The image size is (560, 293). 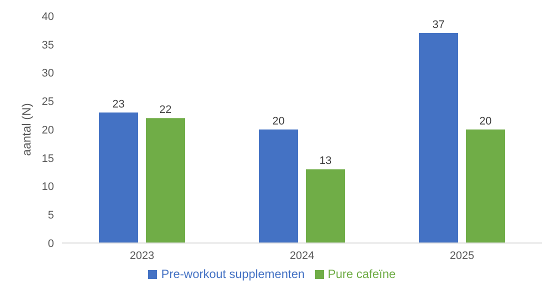 I want to click on y-tick-label: 20, so click(x=48, y=130).